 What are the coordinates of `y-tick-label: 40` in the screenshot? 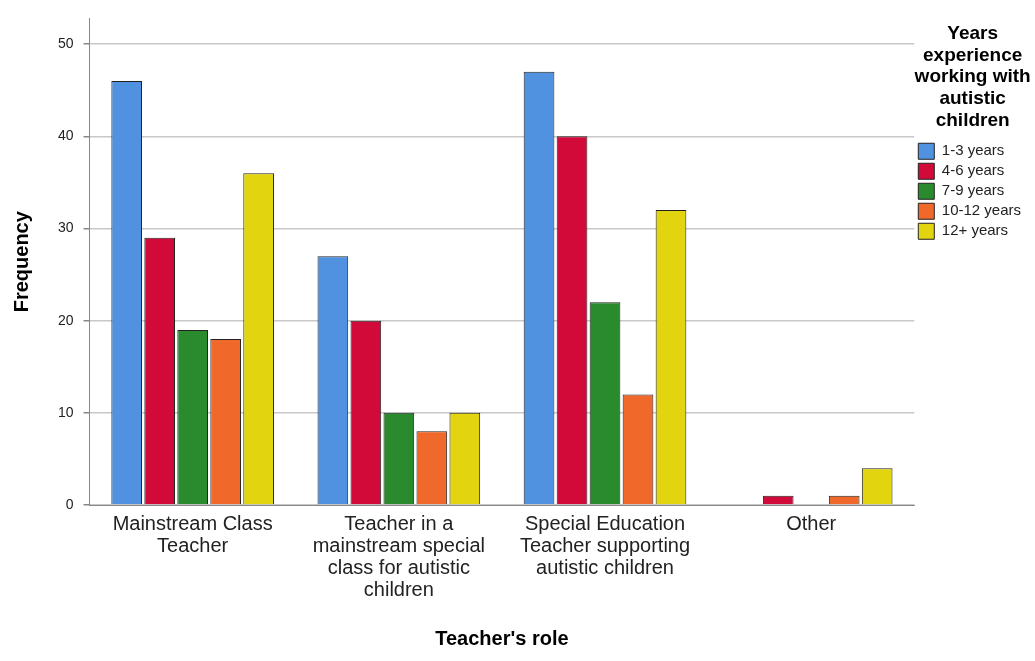 It's located at (65, 135).